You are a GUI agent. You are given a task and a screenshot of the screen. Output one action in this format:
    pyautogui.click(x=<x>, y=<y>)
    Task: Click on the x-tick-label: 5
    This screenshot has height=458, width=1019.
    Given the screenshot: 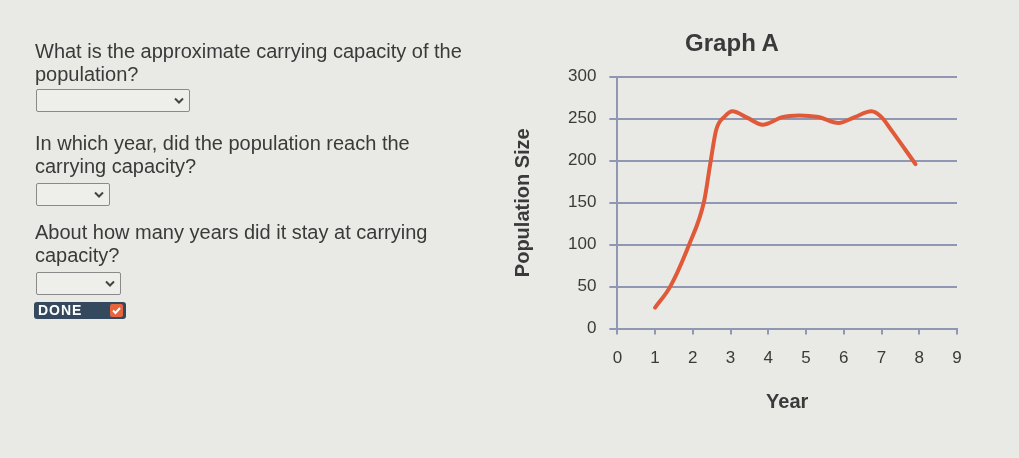 What is the action you would take?
    pyautogui.click(x=806, y=358)
    